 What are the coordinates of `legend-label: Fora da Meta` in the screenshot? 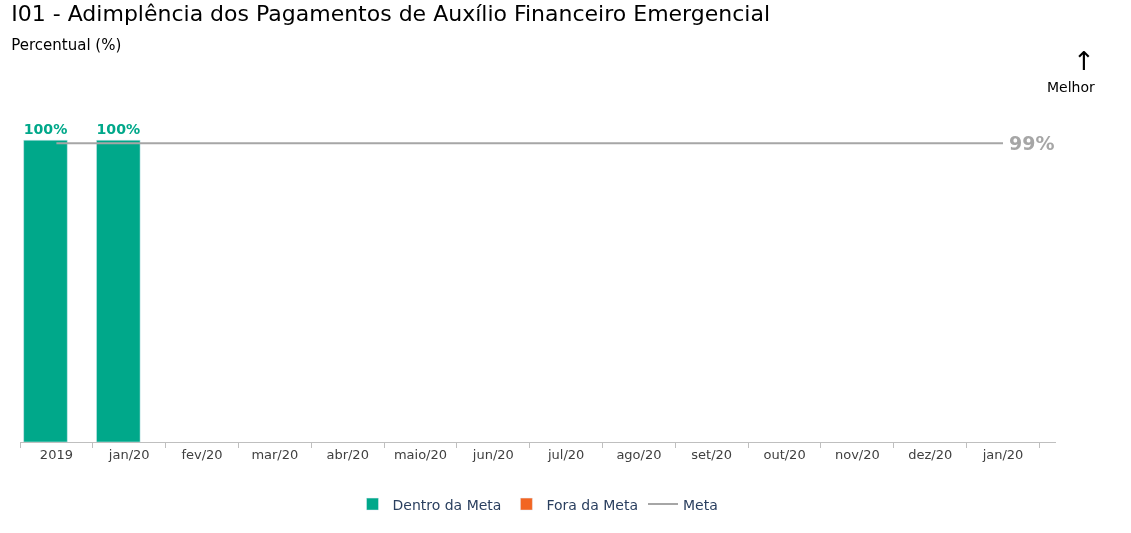 It's located at (592, 504).